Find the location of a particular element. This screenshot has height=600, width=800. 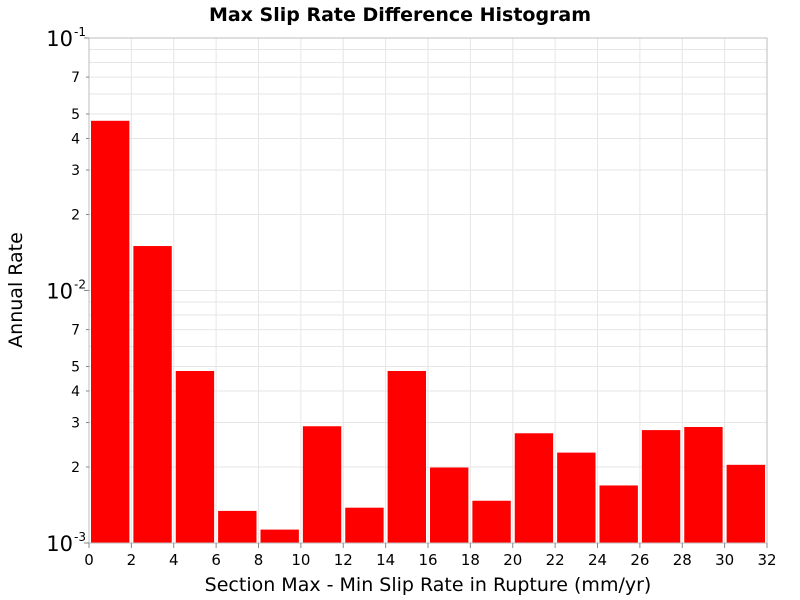

x-tick-label: 26 is located at coordinates (639, 560).